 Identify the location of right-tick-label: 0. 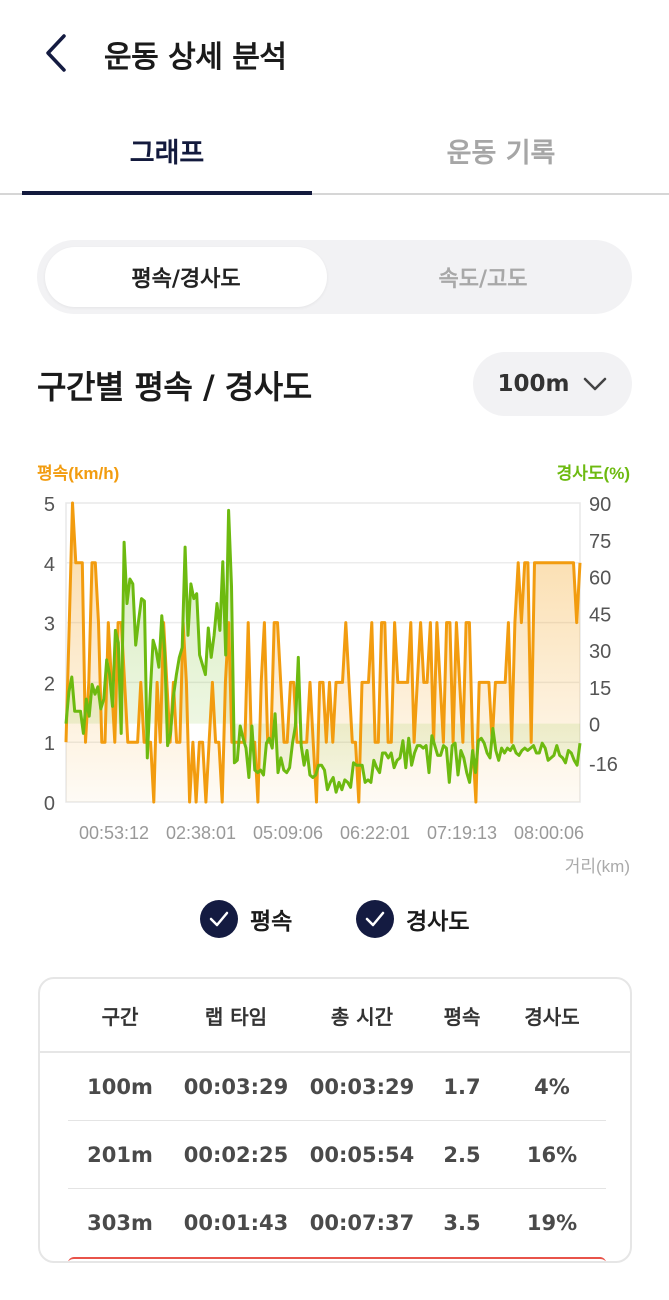
(594, 726).